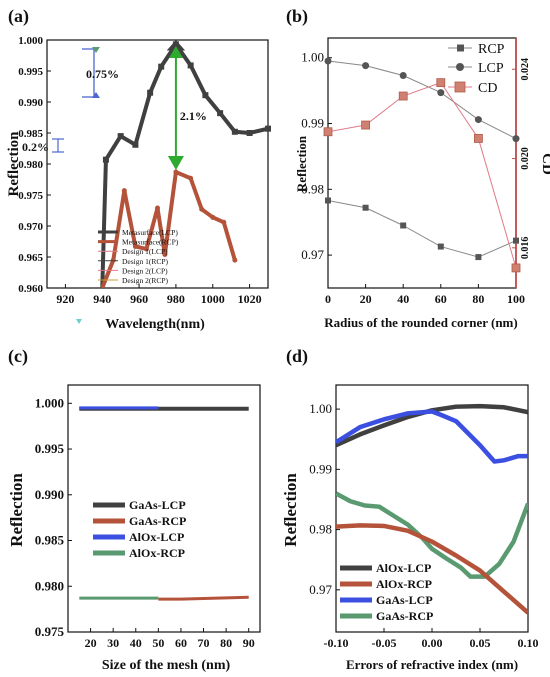  I want to click on series-line-cd, so click(422, 175).